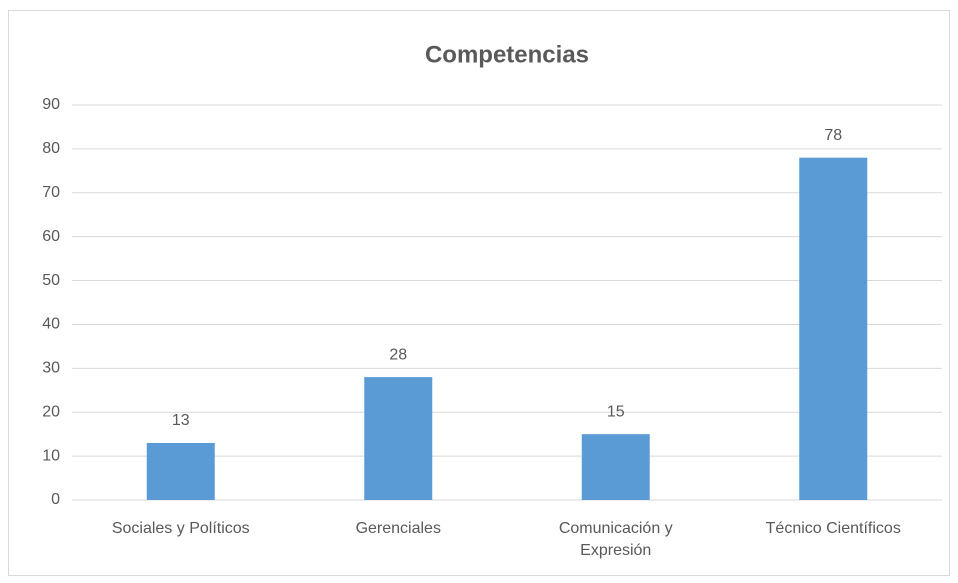 The height and width of the screenshot is (583, 958). I want to click on x-tick-label: Sociales y Políticos, so click(180, 528).